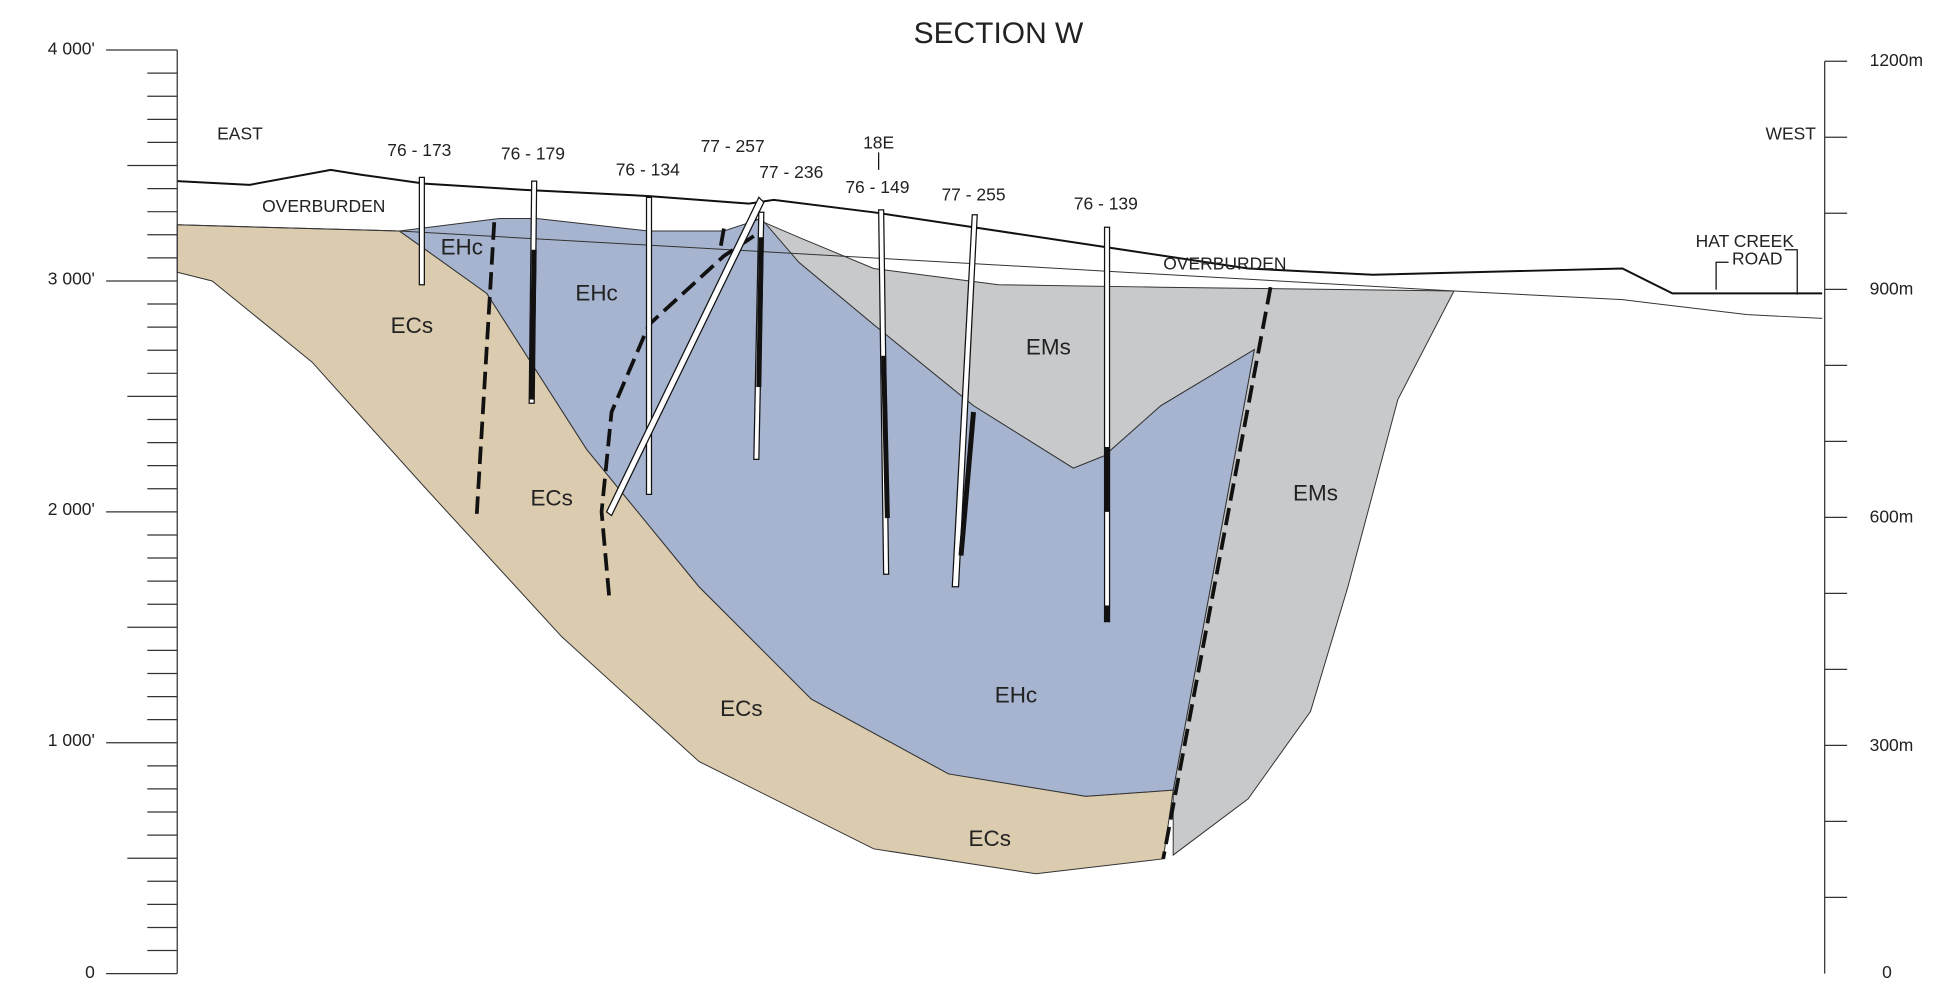 Image resolution: width=1947 pixels, height=990 pixels. What do you see at coordinates (973, 195) in the screenshot?
I see `hole-label: 77 - 255` at bounding box center [973, 195].